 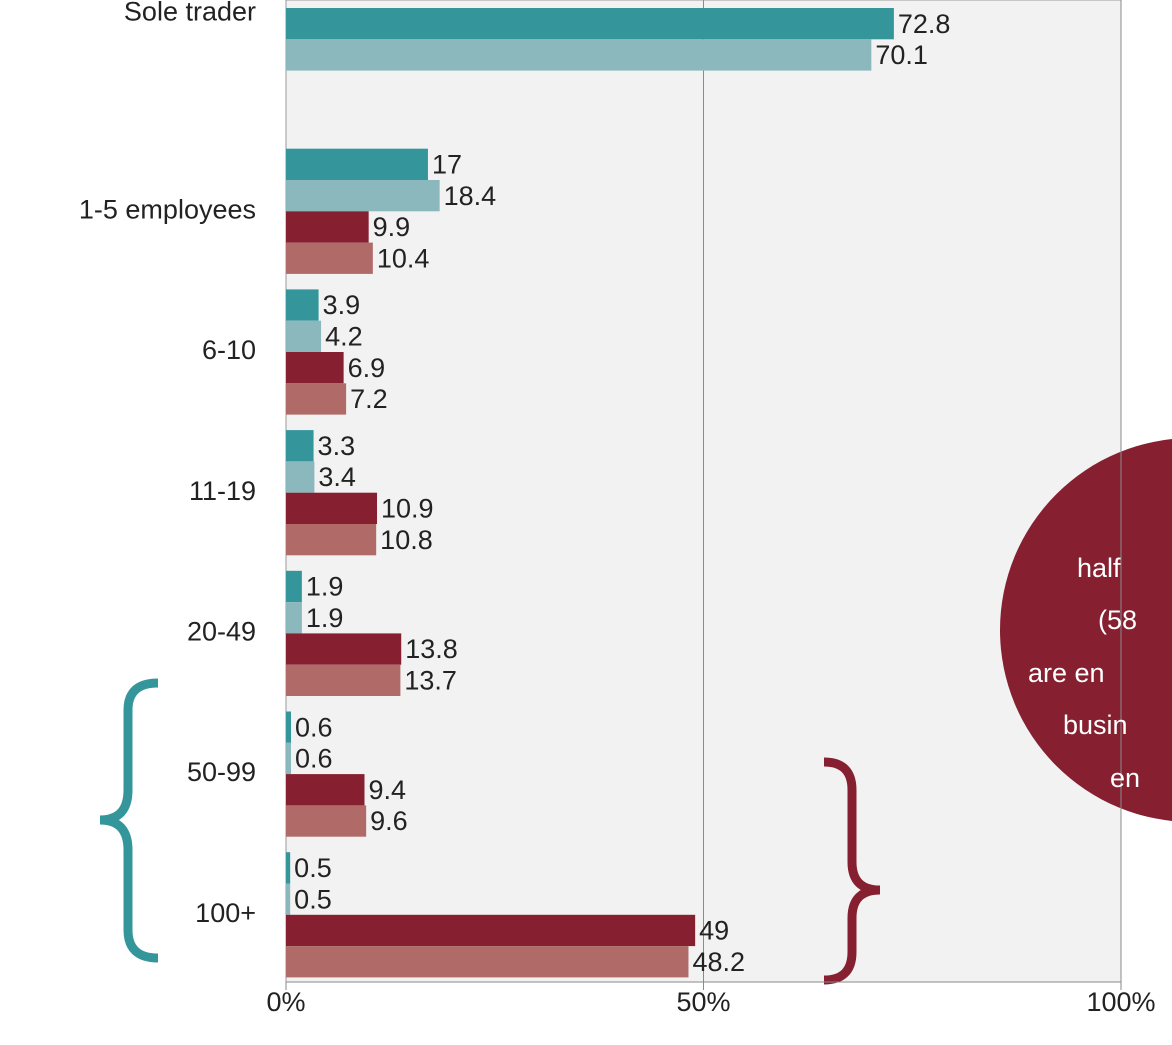 What do you see at coordinates (447, 164) in the screenshot?
I see `value-label: 17` at bounding box center [447, 164].